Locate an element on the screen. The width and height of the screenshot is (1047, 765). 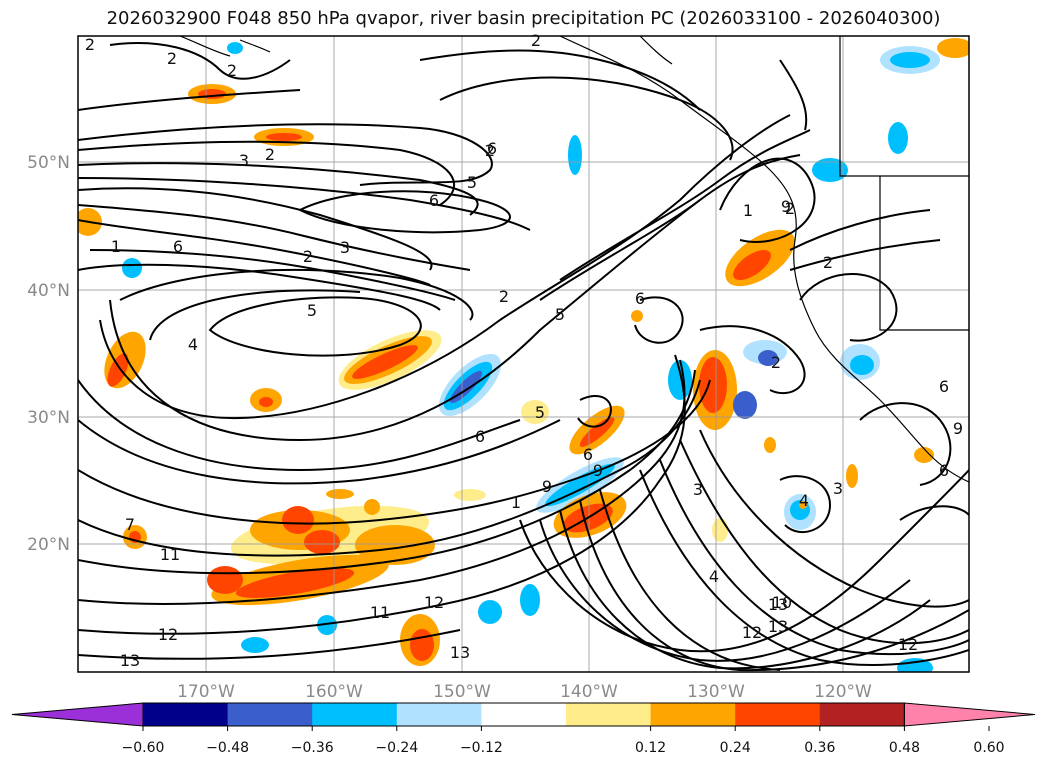
colorbar-tick-label: −0.60 is located at coordinates (143, 748).